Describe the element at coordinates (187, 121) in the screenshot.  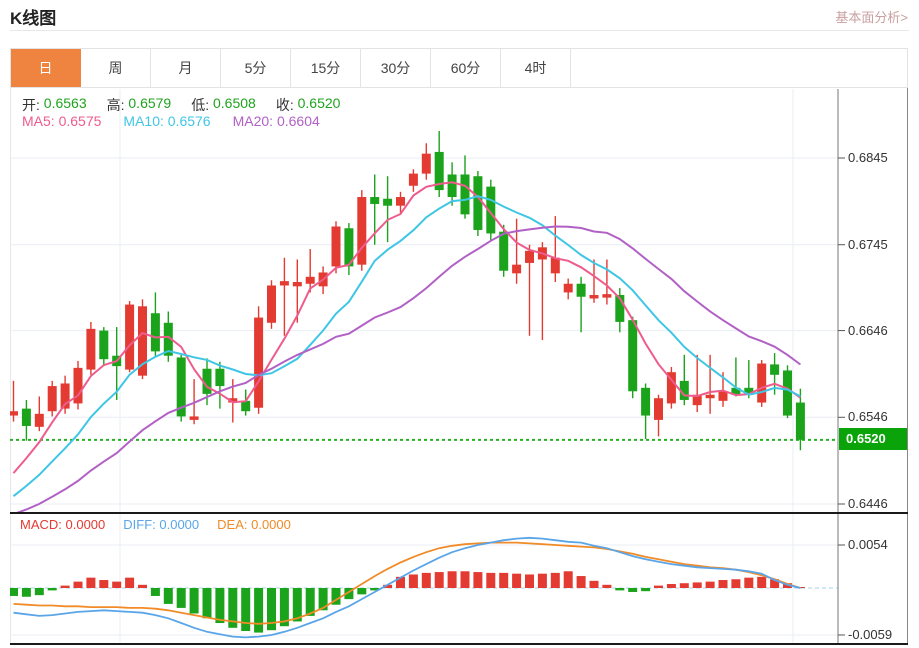
I see `ma10-value: 0.6576` at that location.